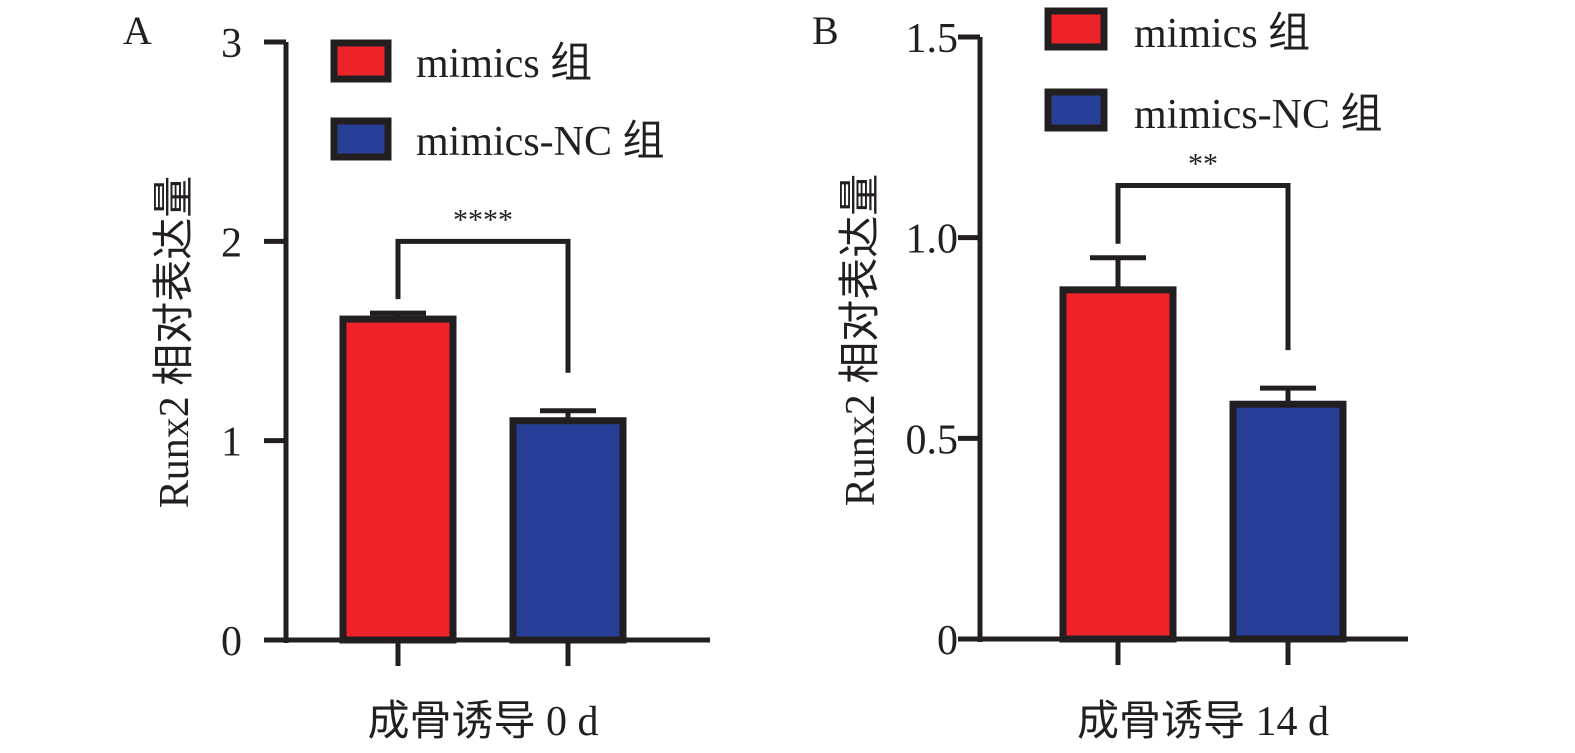 The height and width of the screenshot is (753, 1575). I want to click on y-tick-label: 3, so click(231, 44).